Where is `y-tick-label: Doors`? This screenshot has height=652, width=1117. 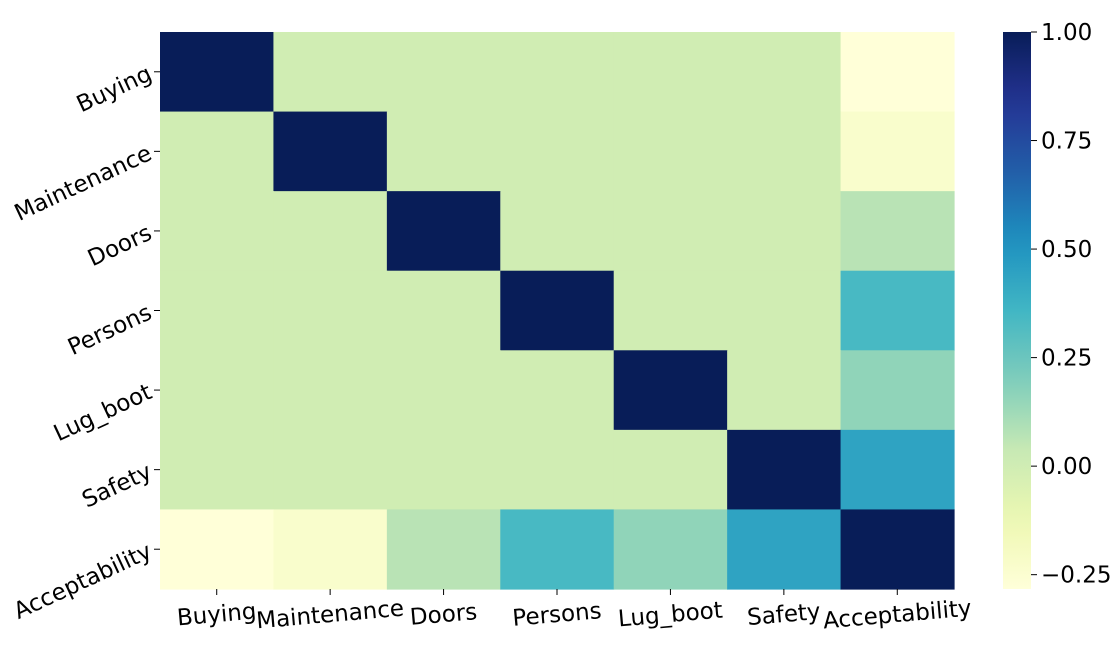 y-tick-label: Doors is located at coordinates (120, 246).